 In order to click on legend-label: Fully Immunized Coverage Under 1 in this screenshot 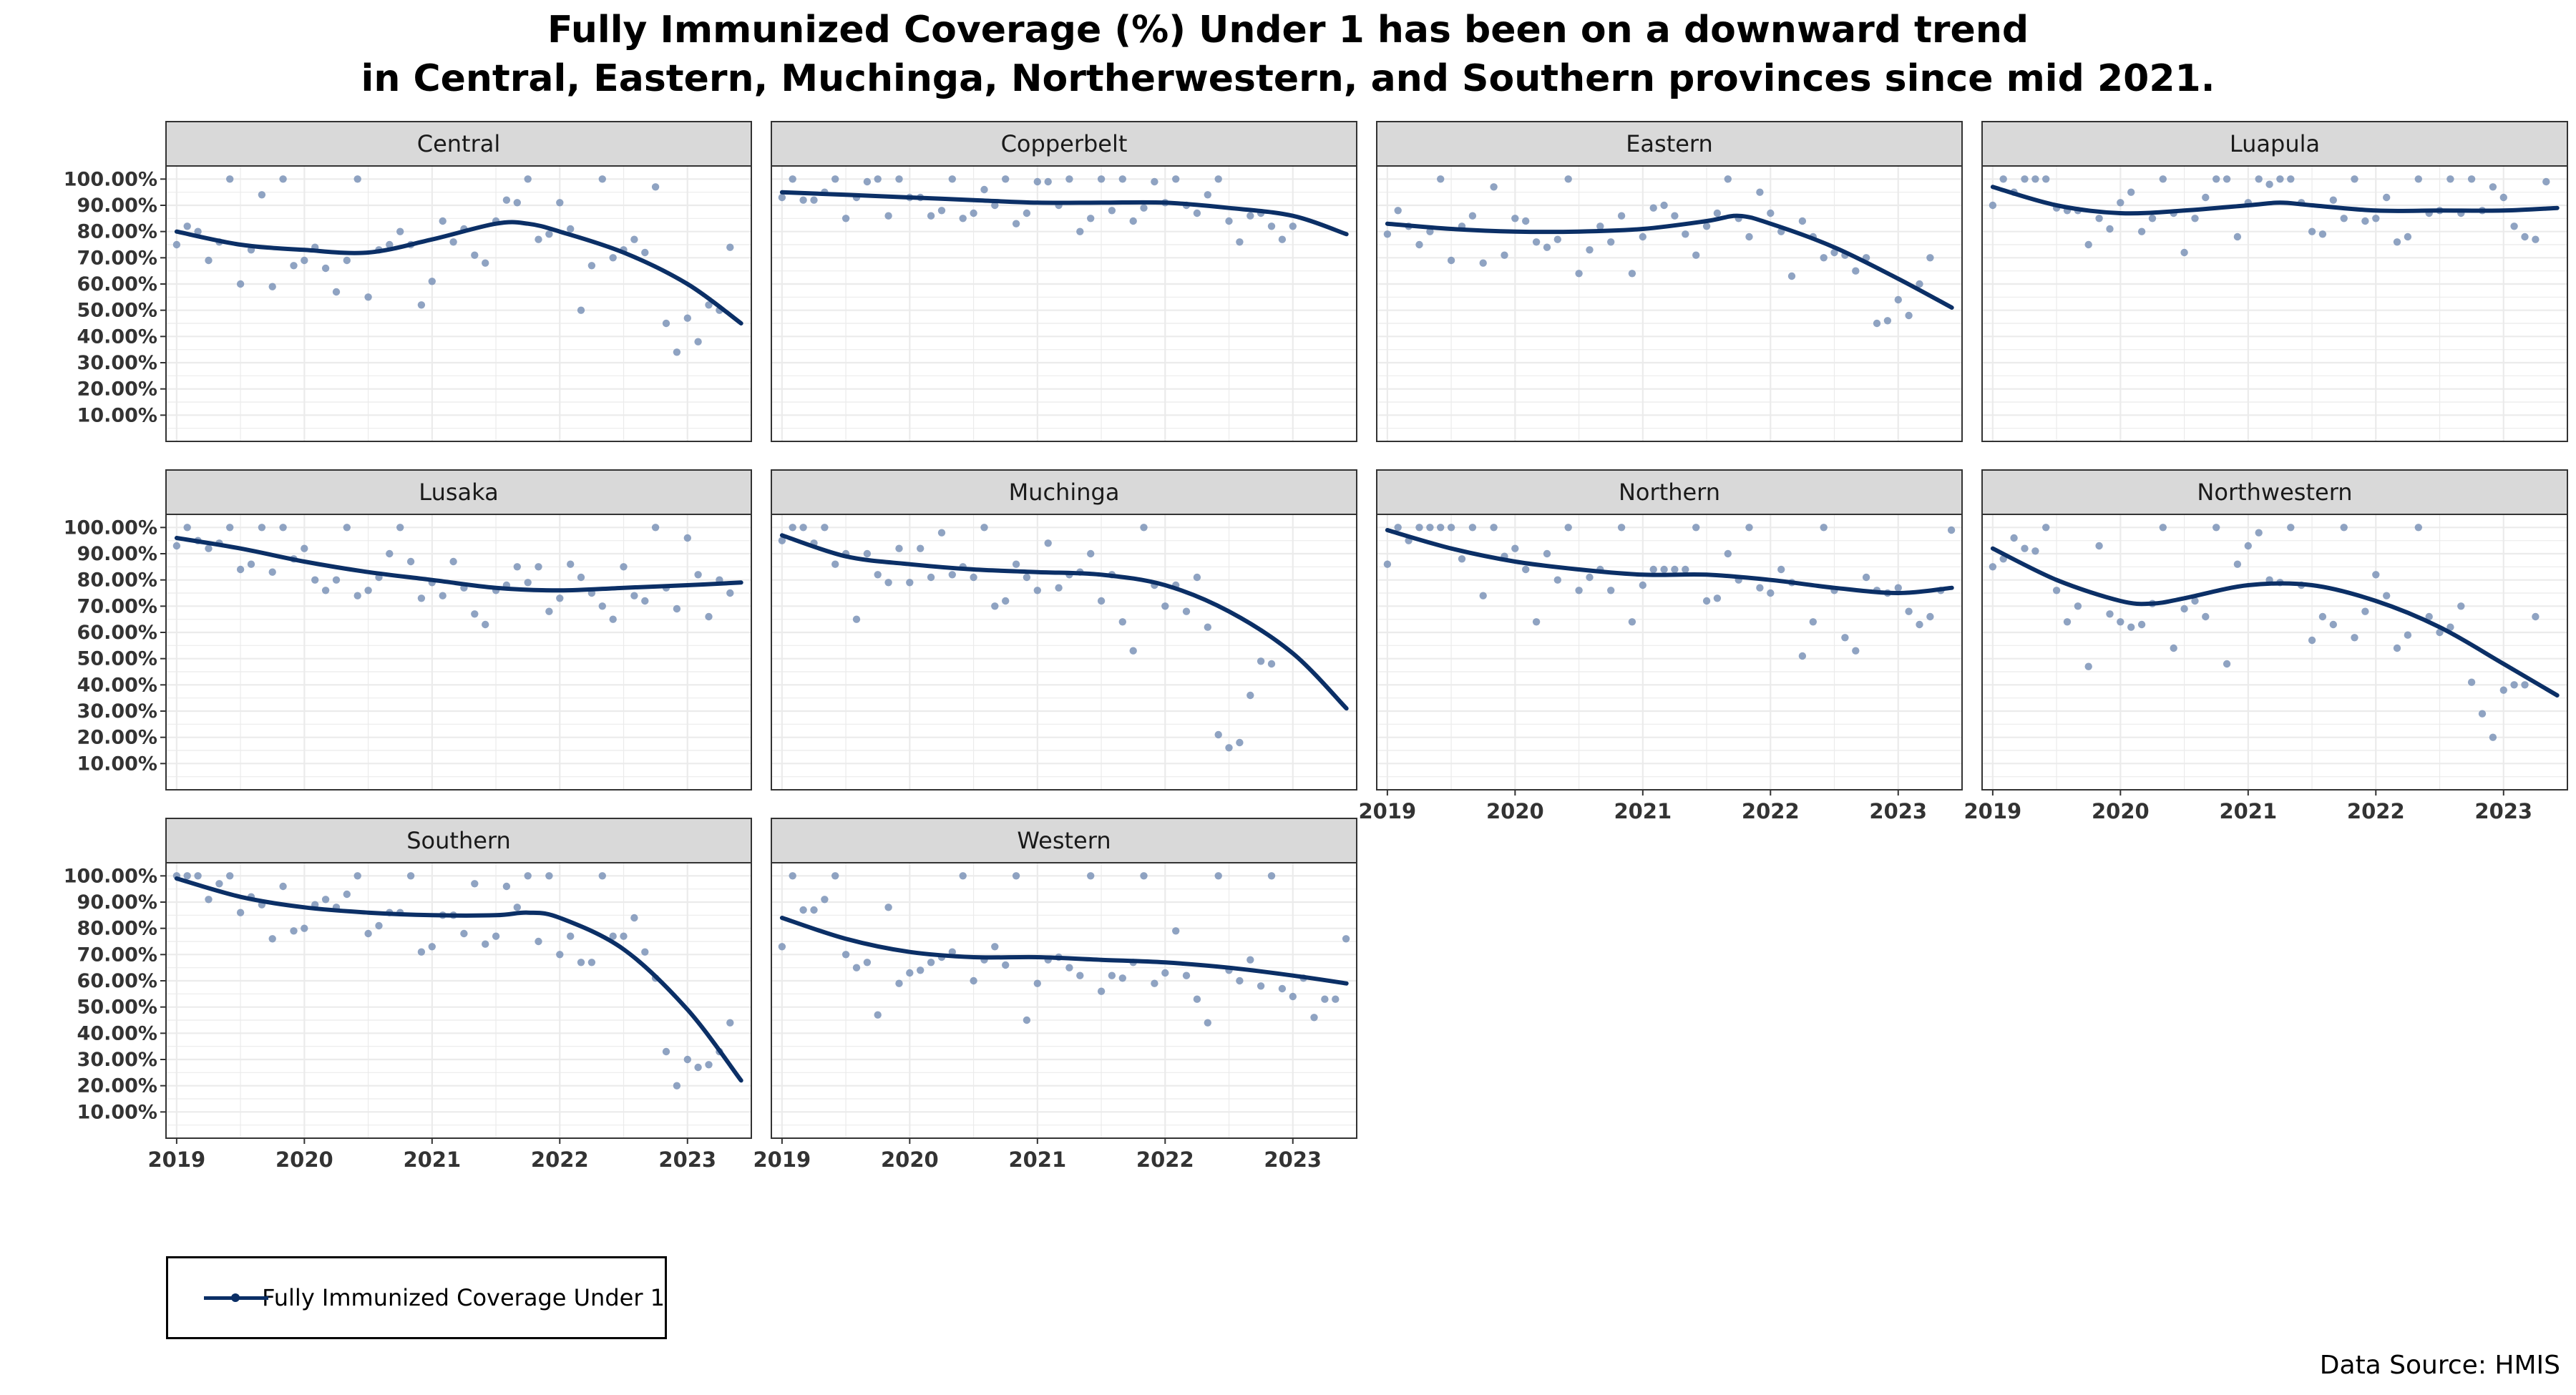, I will do `click(463, 1297)`.